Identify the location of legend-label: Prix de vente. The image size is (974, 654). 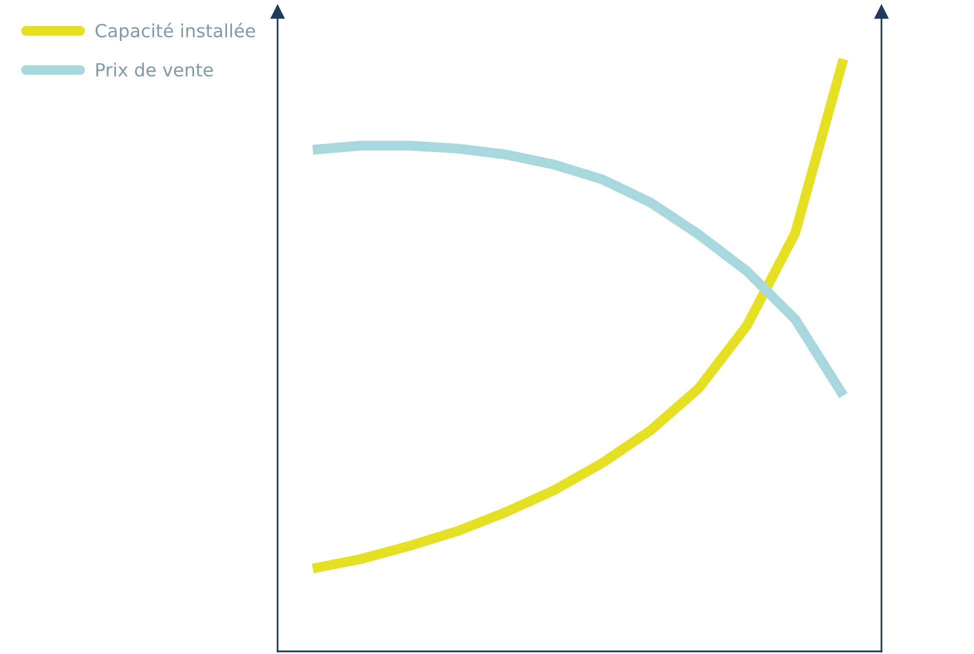
(154, 69).